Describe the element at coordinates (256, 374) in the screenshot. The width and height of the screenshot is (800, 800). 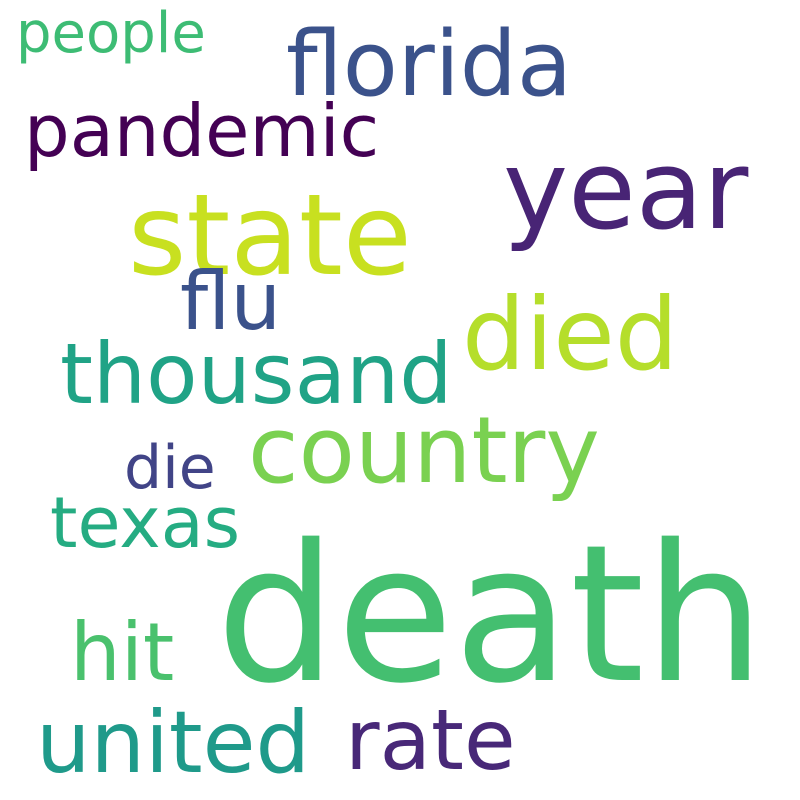
I see `word-thousand: thousand` at that location.